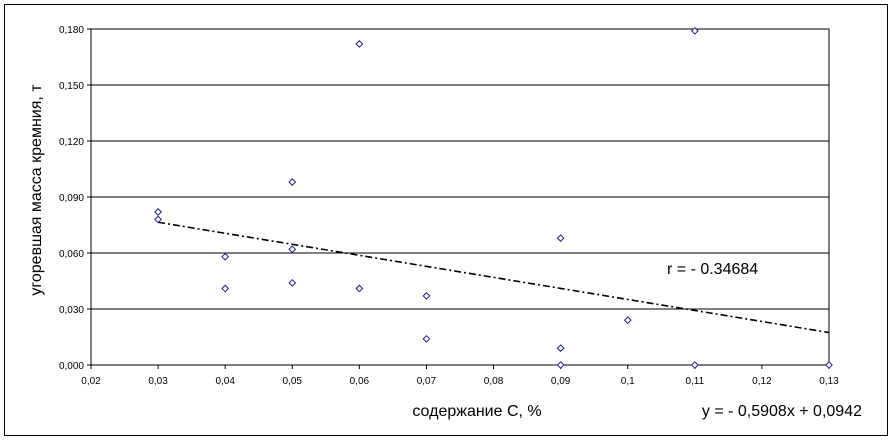 The height and width of the screenshot is (442, 894). Describe the element at coordinates (360, 381) in the screenshot. I see `x-tick-label: 0,06` at that location.